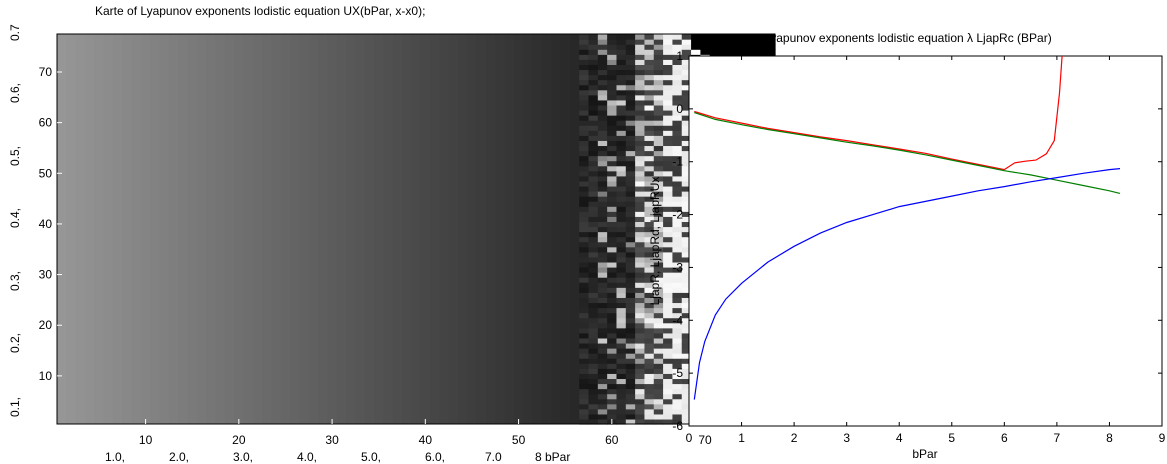 This screenshot has height=464, width=1167. I want to click on line-x-tick-label: 6, so click(1004, 438).